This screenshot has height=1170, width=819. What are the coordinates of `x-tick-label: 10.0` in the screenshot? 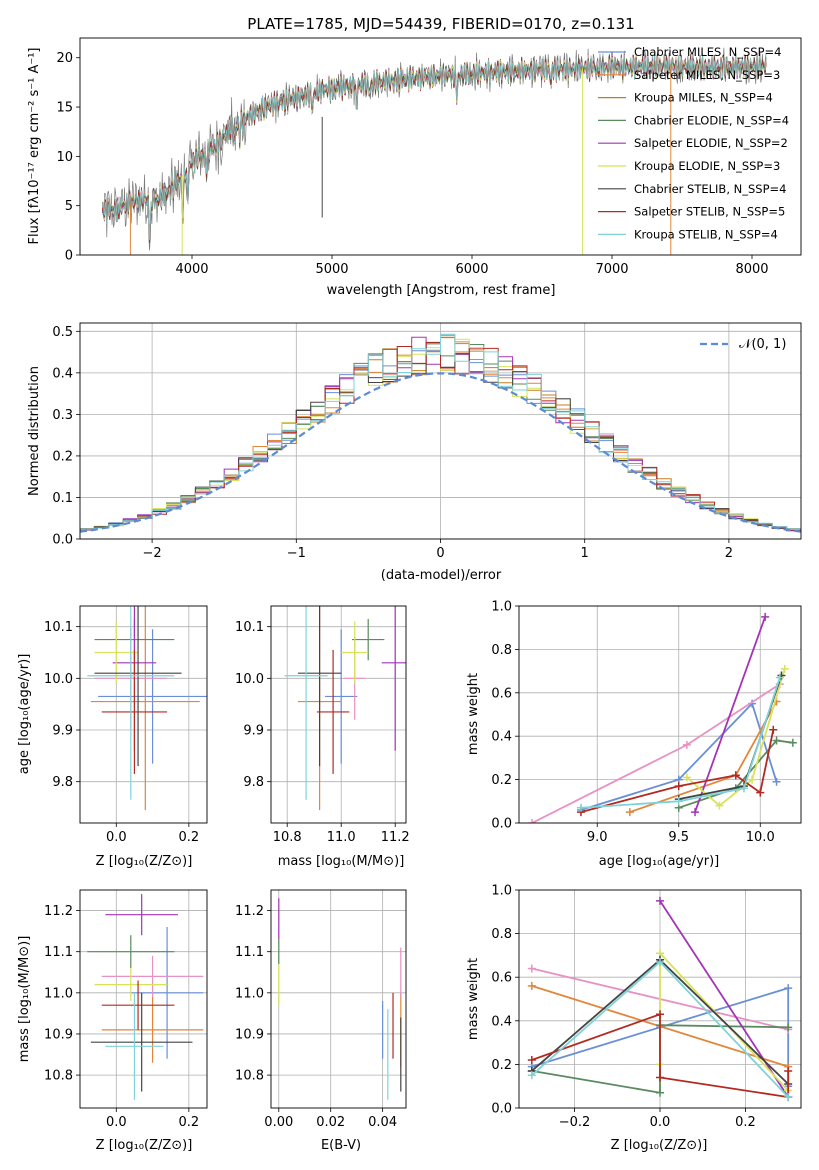 It's located at (760, 837).